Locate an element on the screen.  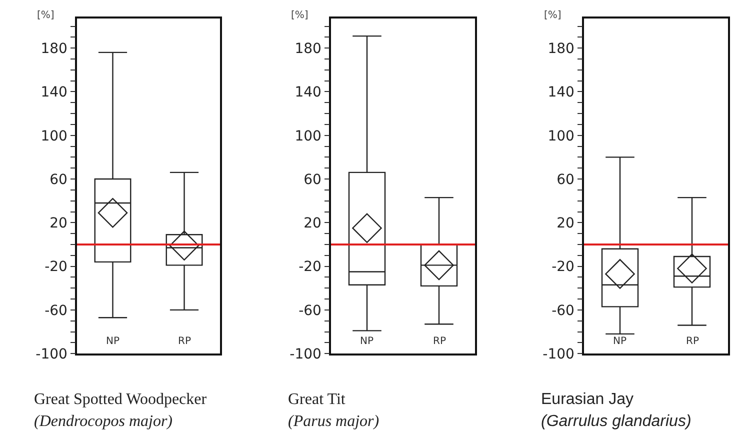
text: (Dendrocopos major) is located at coordinates (103, 421).